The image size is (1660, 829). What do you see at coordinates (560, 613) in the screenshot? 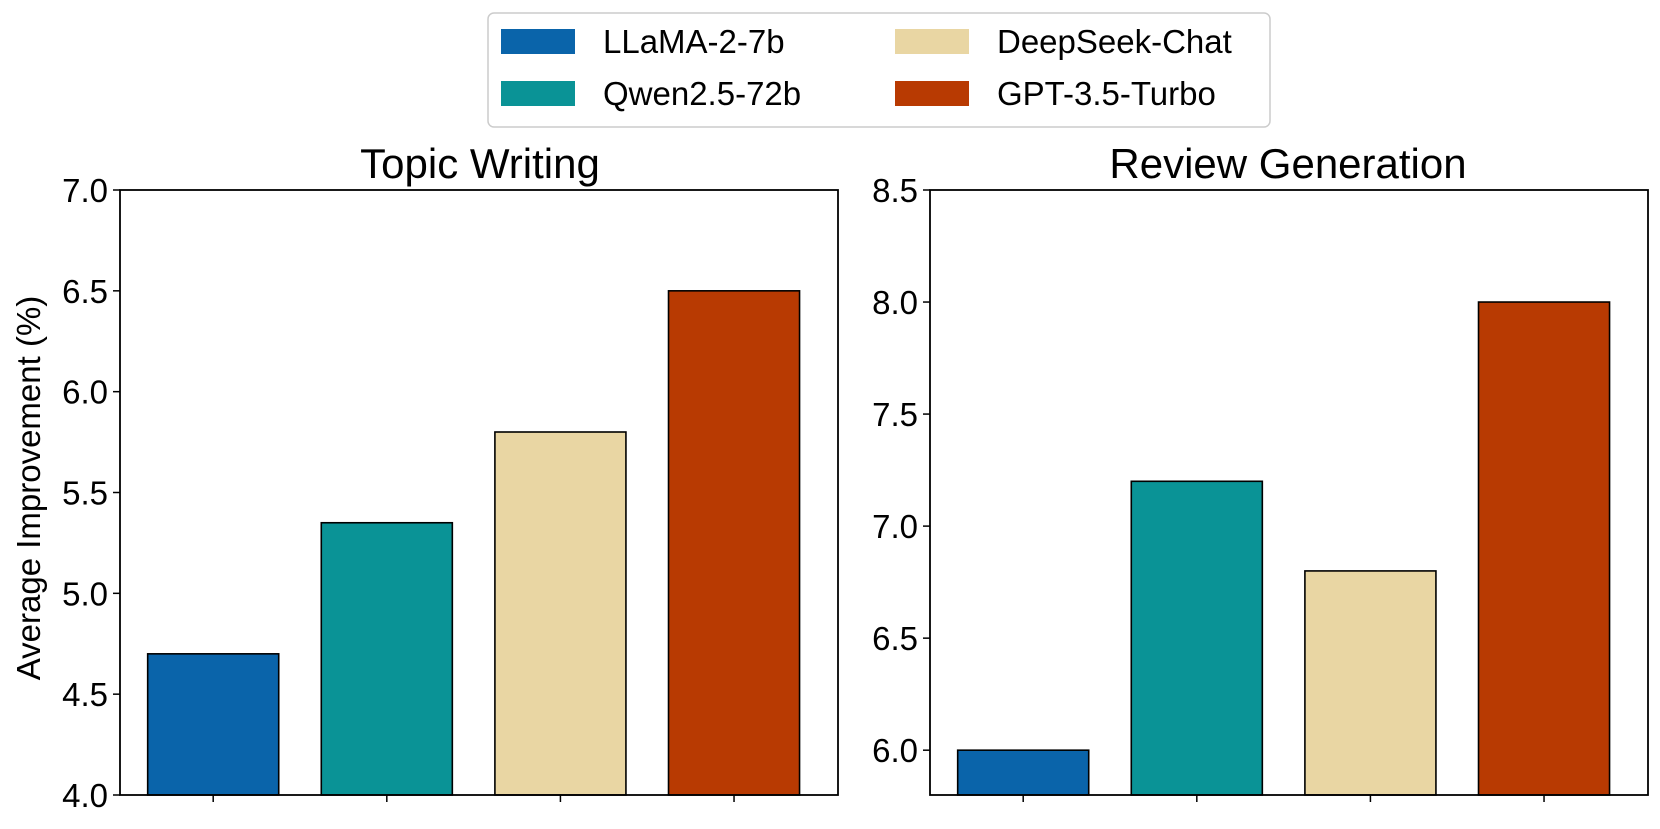
I see `topic-writing-bar-deepseek-chat` at bounding box center [560, 613].